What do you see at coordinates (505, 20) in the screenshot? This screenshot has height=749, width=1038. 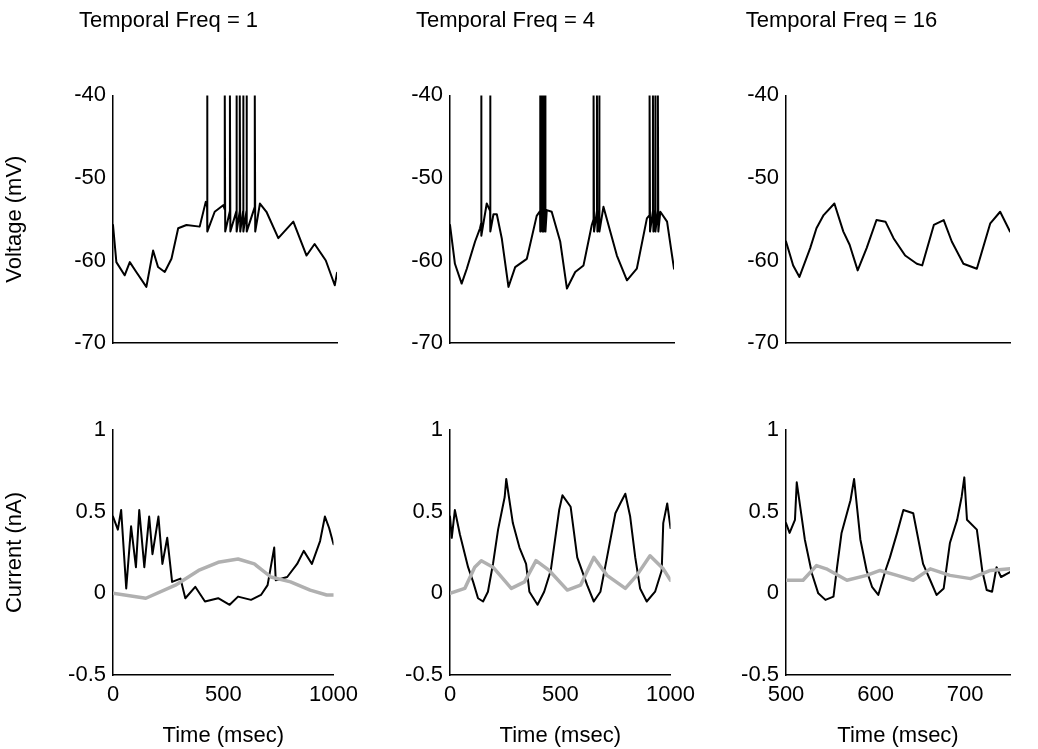 I see `chart-title: Temporal Freq = 4` at bounding box center [505, 20].